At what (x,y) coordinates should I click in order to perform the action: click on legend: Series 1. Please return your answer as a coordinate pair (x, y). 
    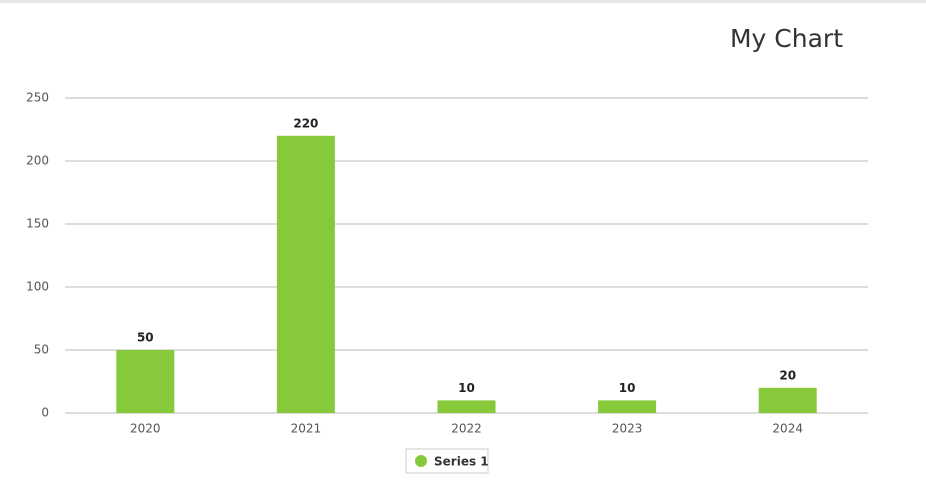
    Looking at the image, I should click on (447, 461).